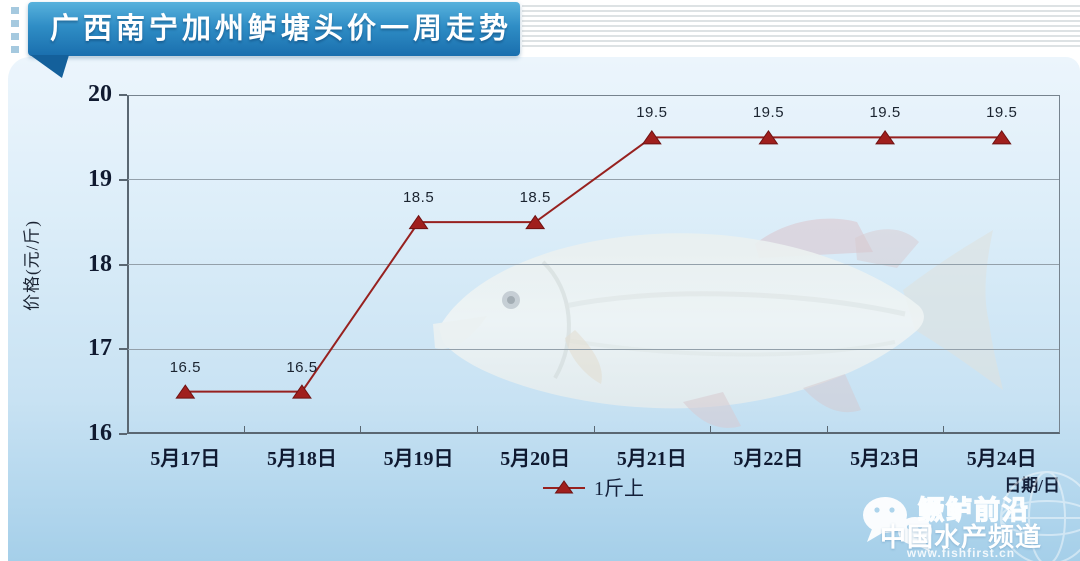 The width and height of the screenshot is (1080, 561). What do you see at coordinates (801, 24) in the screenshot?
I see `header-stripes` at bounding box center [801, 24].